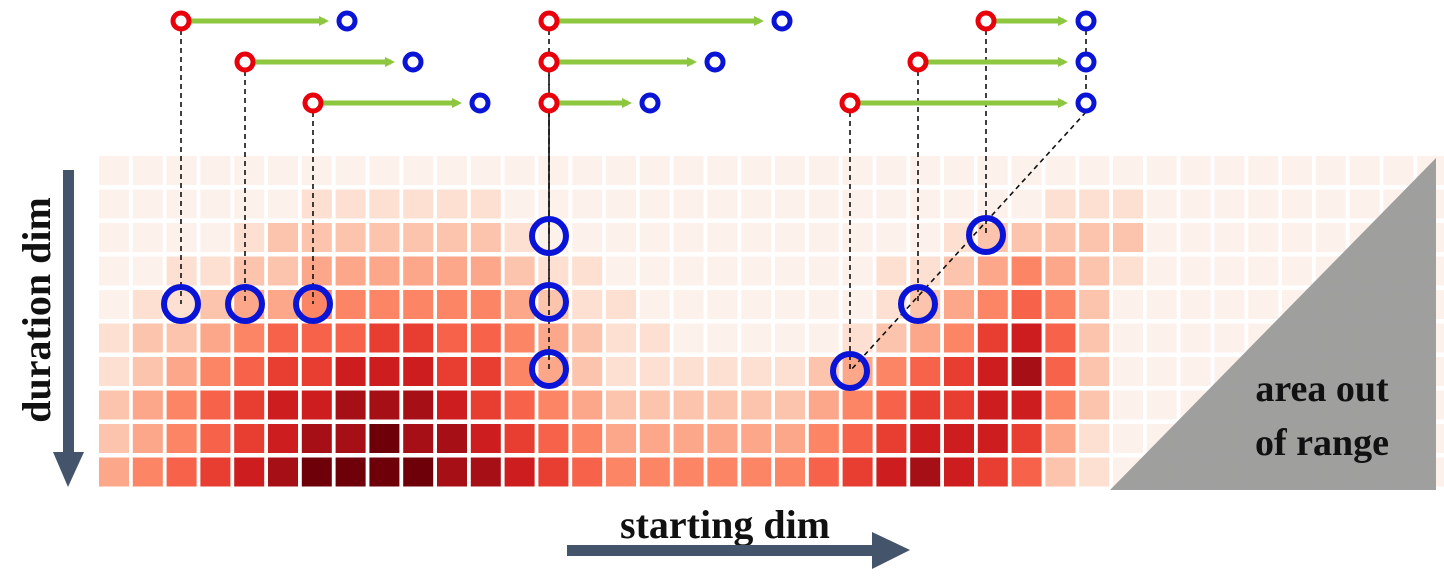 This screenshot has width=1444, height=582. What do you see at coordinates (891, 550) in the screenshot?
I see `starting-axis-arrow-head` at bounding box center [891, 550].